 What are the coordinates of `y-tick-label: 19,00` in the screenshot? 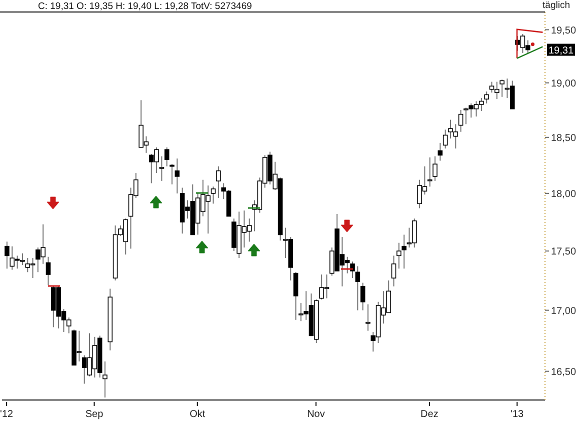 It's located at (563, 84).